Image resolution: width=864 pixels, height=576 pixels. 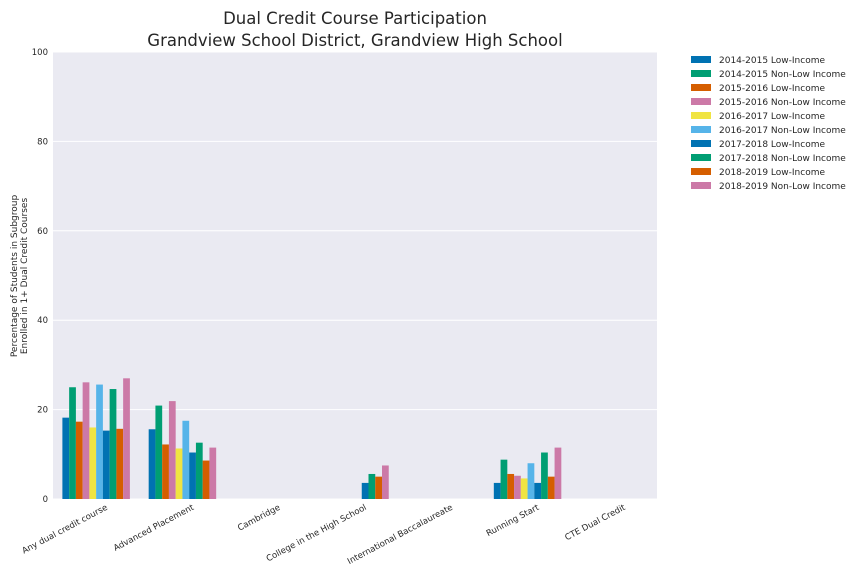 I want to click on y-tick-label: 0, so click(x=45, y=500).